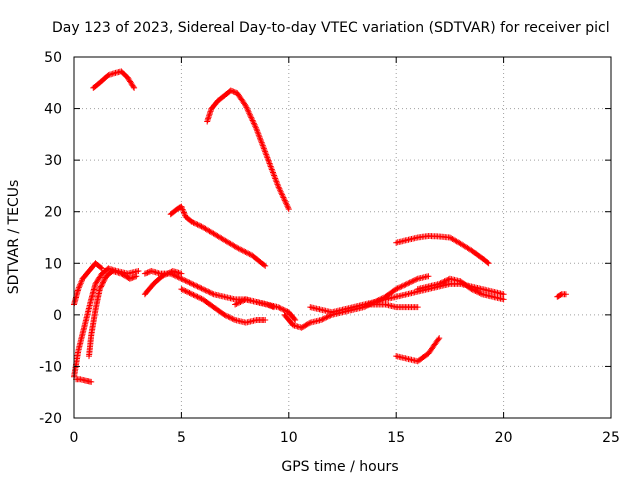  What do you see at coordinates (53, 110) in the screenshot?
I see `y-tick-label: 40` at bounding box center [53, 110].